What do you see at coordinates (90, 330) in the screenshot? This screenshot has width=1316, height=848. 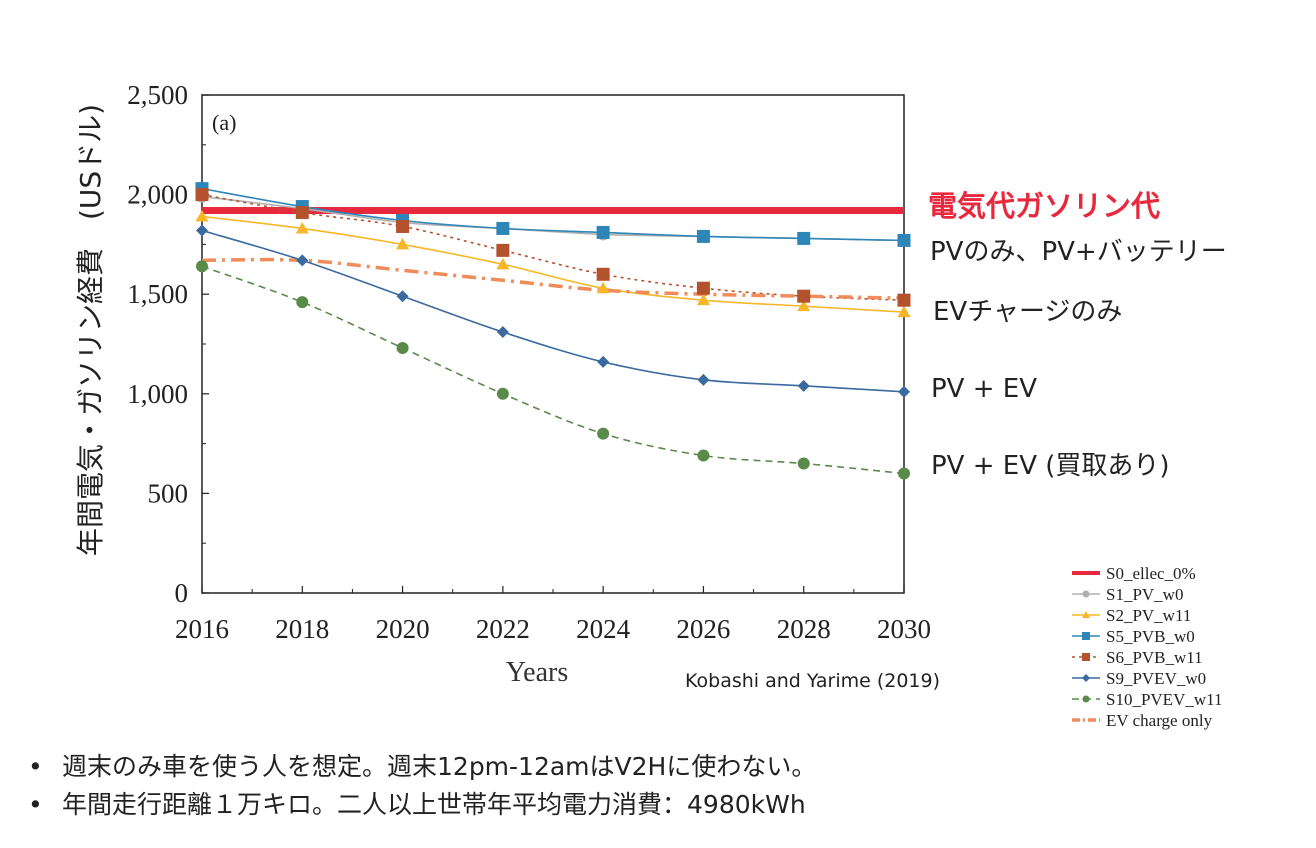 I see `y-axis-label: 年間電気・ガソリン経費 (USドル)` at bounding box center [90, 330].